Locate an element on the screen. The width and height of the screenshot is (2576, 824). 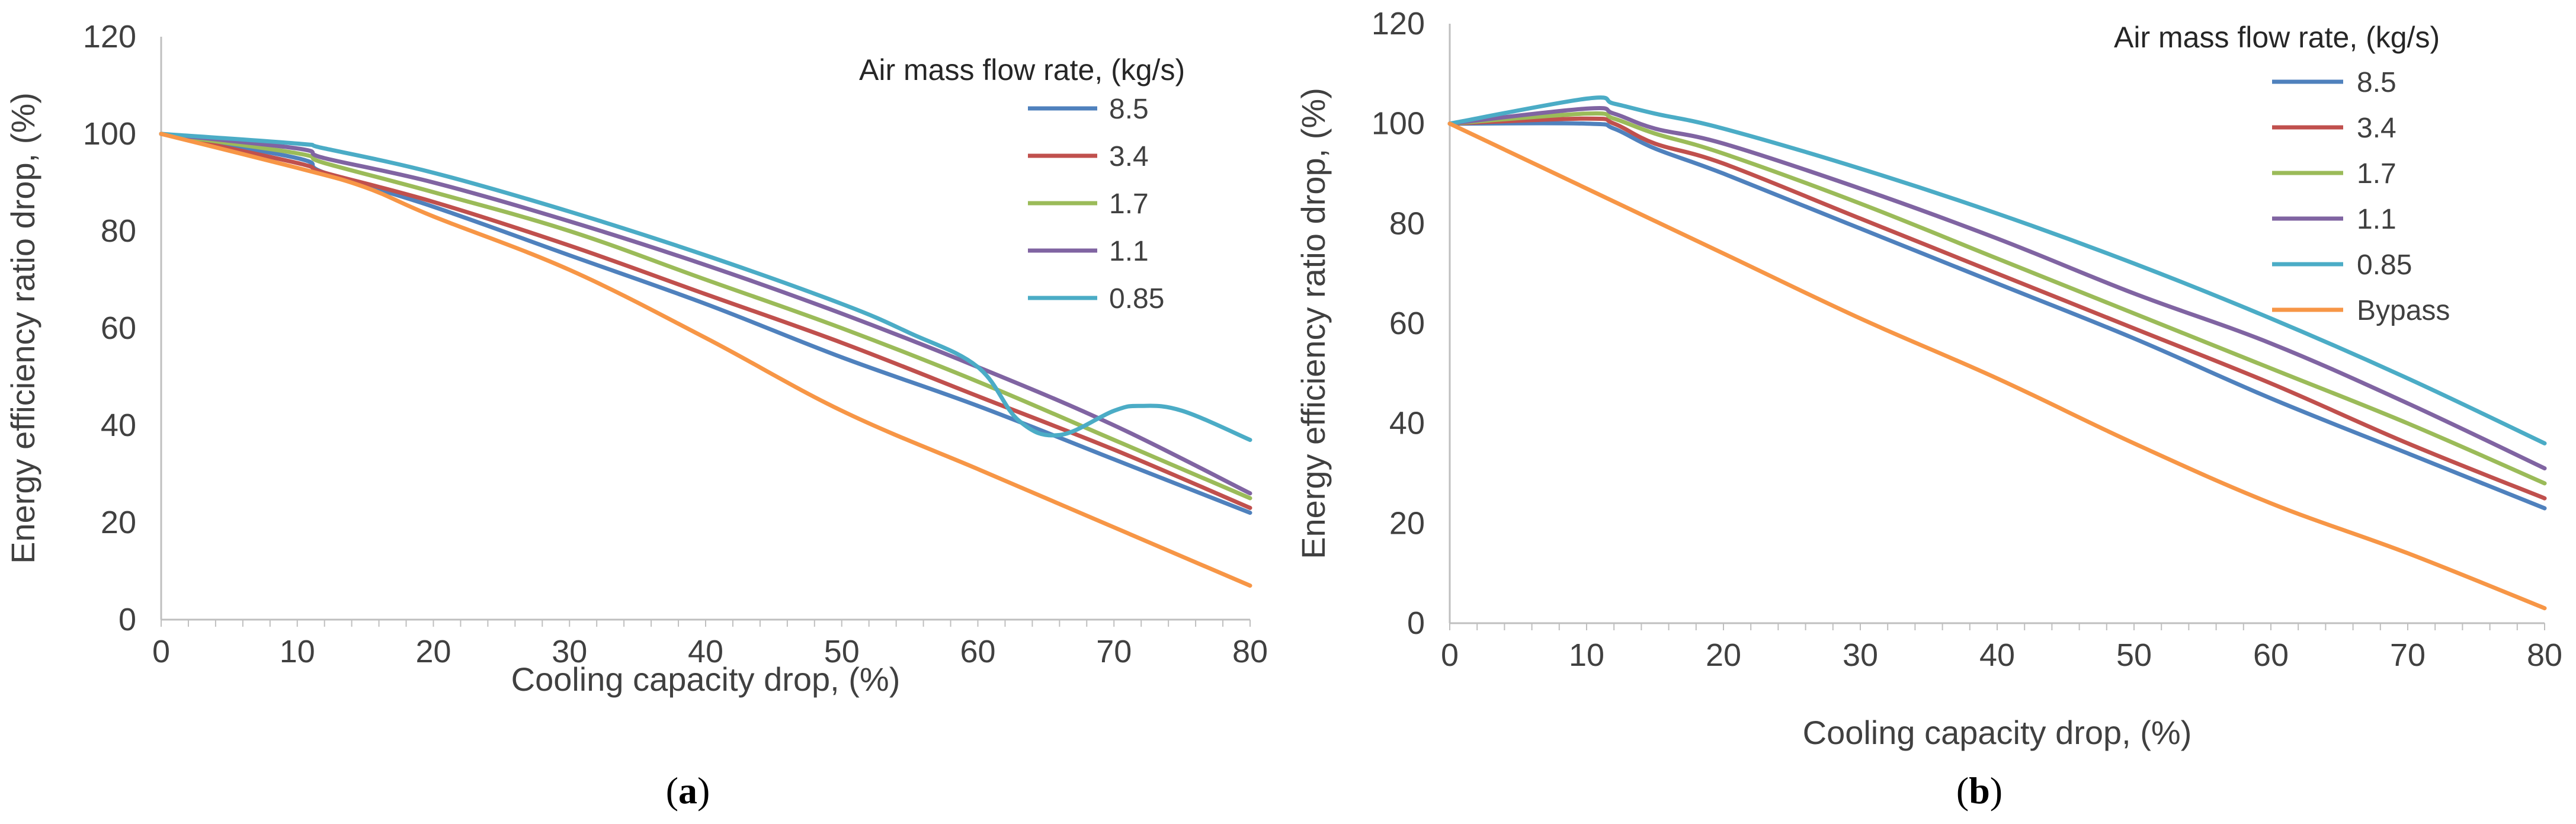
panel-label: (b) is located at coordinates (1979, 791).